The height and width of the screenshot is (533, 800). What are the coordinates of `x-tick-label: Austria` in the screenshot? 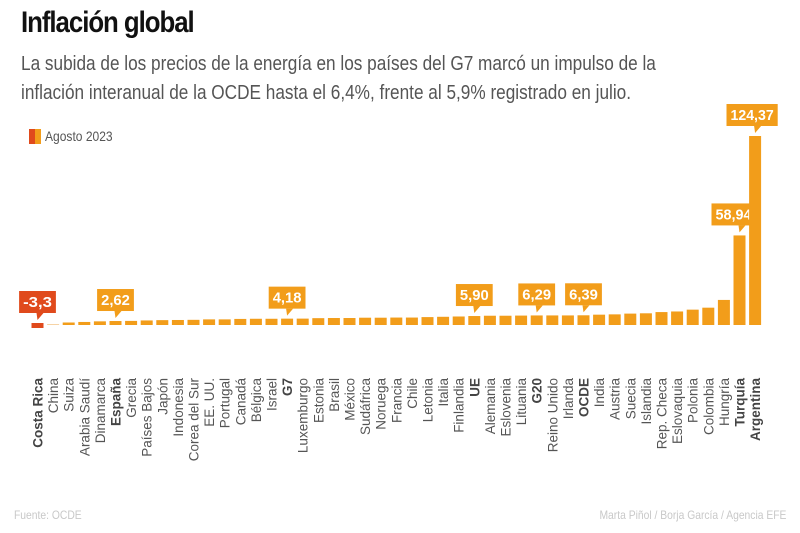 It's located at (615, 399).